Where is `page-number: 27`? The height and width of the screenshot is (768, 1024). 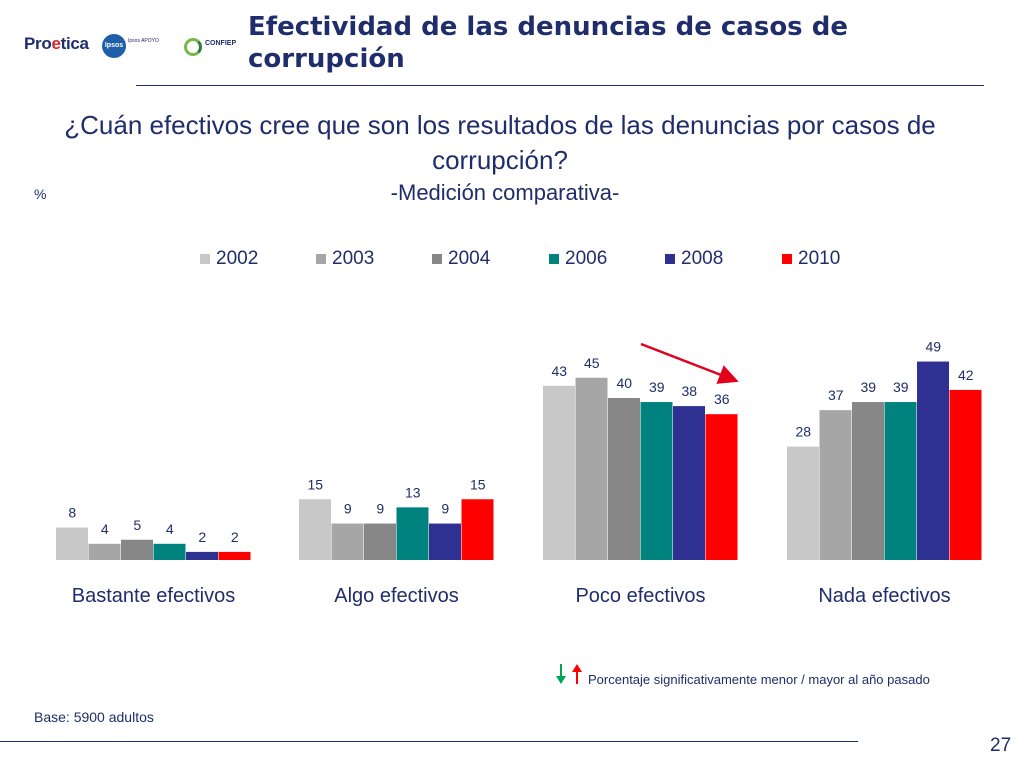
page-number: 27 is located at coordinates (1001, 745).